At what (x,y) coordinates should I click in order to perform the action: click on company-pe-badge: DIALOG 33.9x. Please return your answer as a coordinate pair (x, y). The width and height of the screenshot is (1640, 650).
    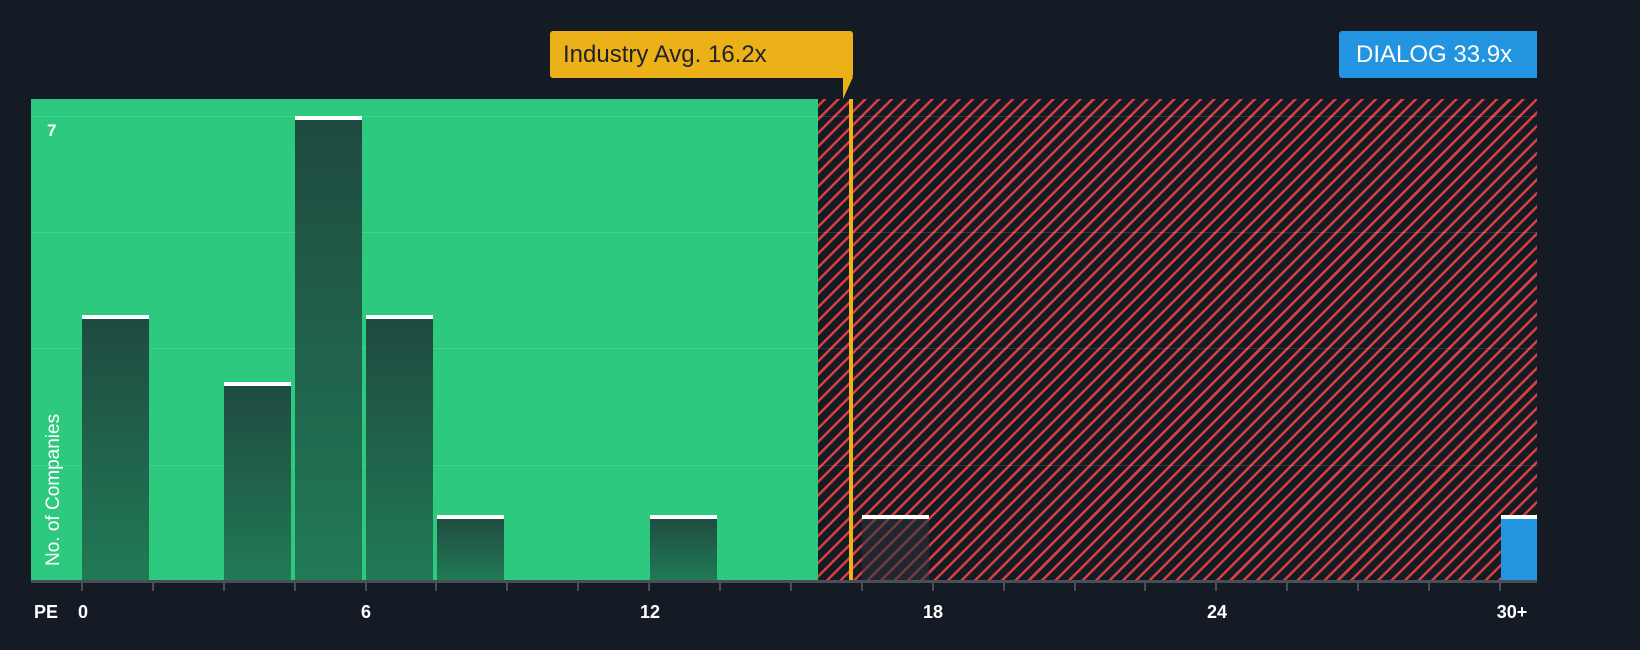
    Looking at the image, I should click on (1438, 54).